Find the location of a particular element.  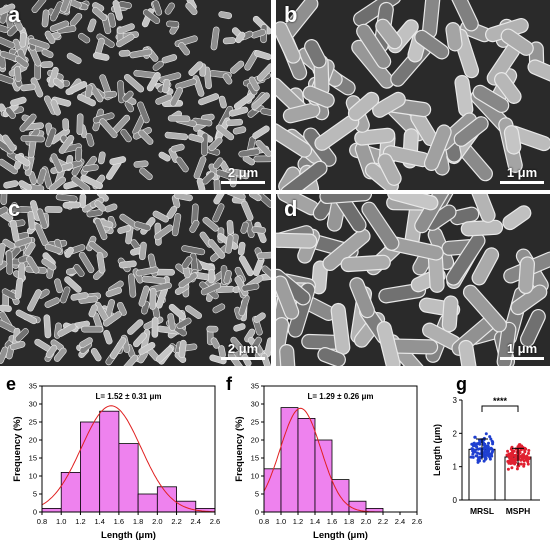

y-tick-label: 10 is located at coordinates (255, 476).